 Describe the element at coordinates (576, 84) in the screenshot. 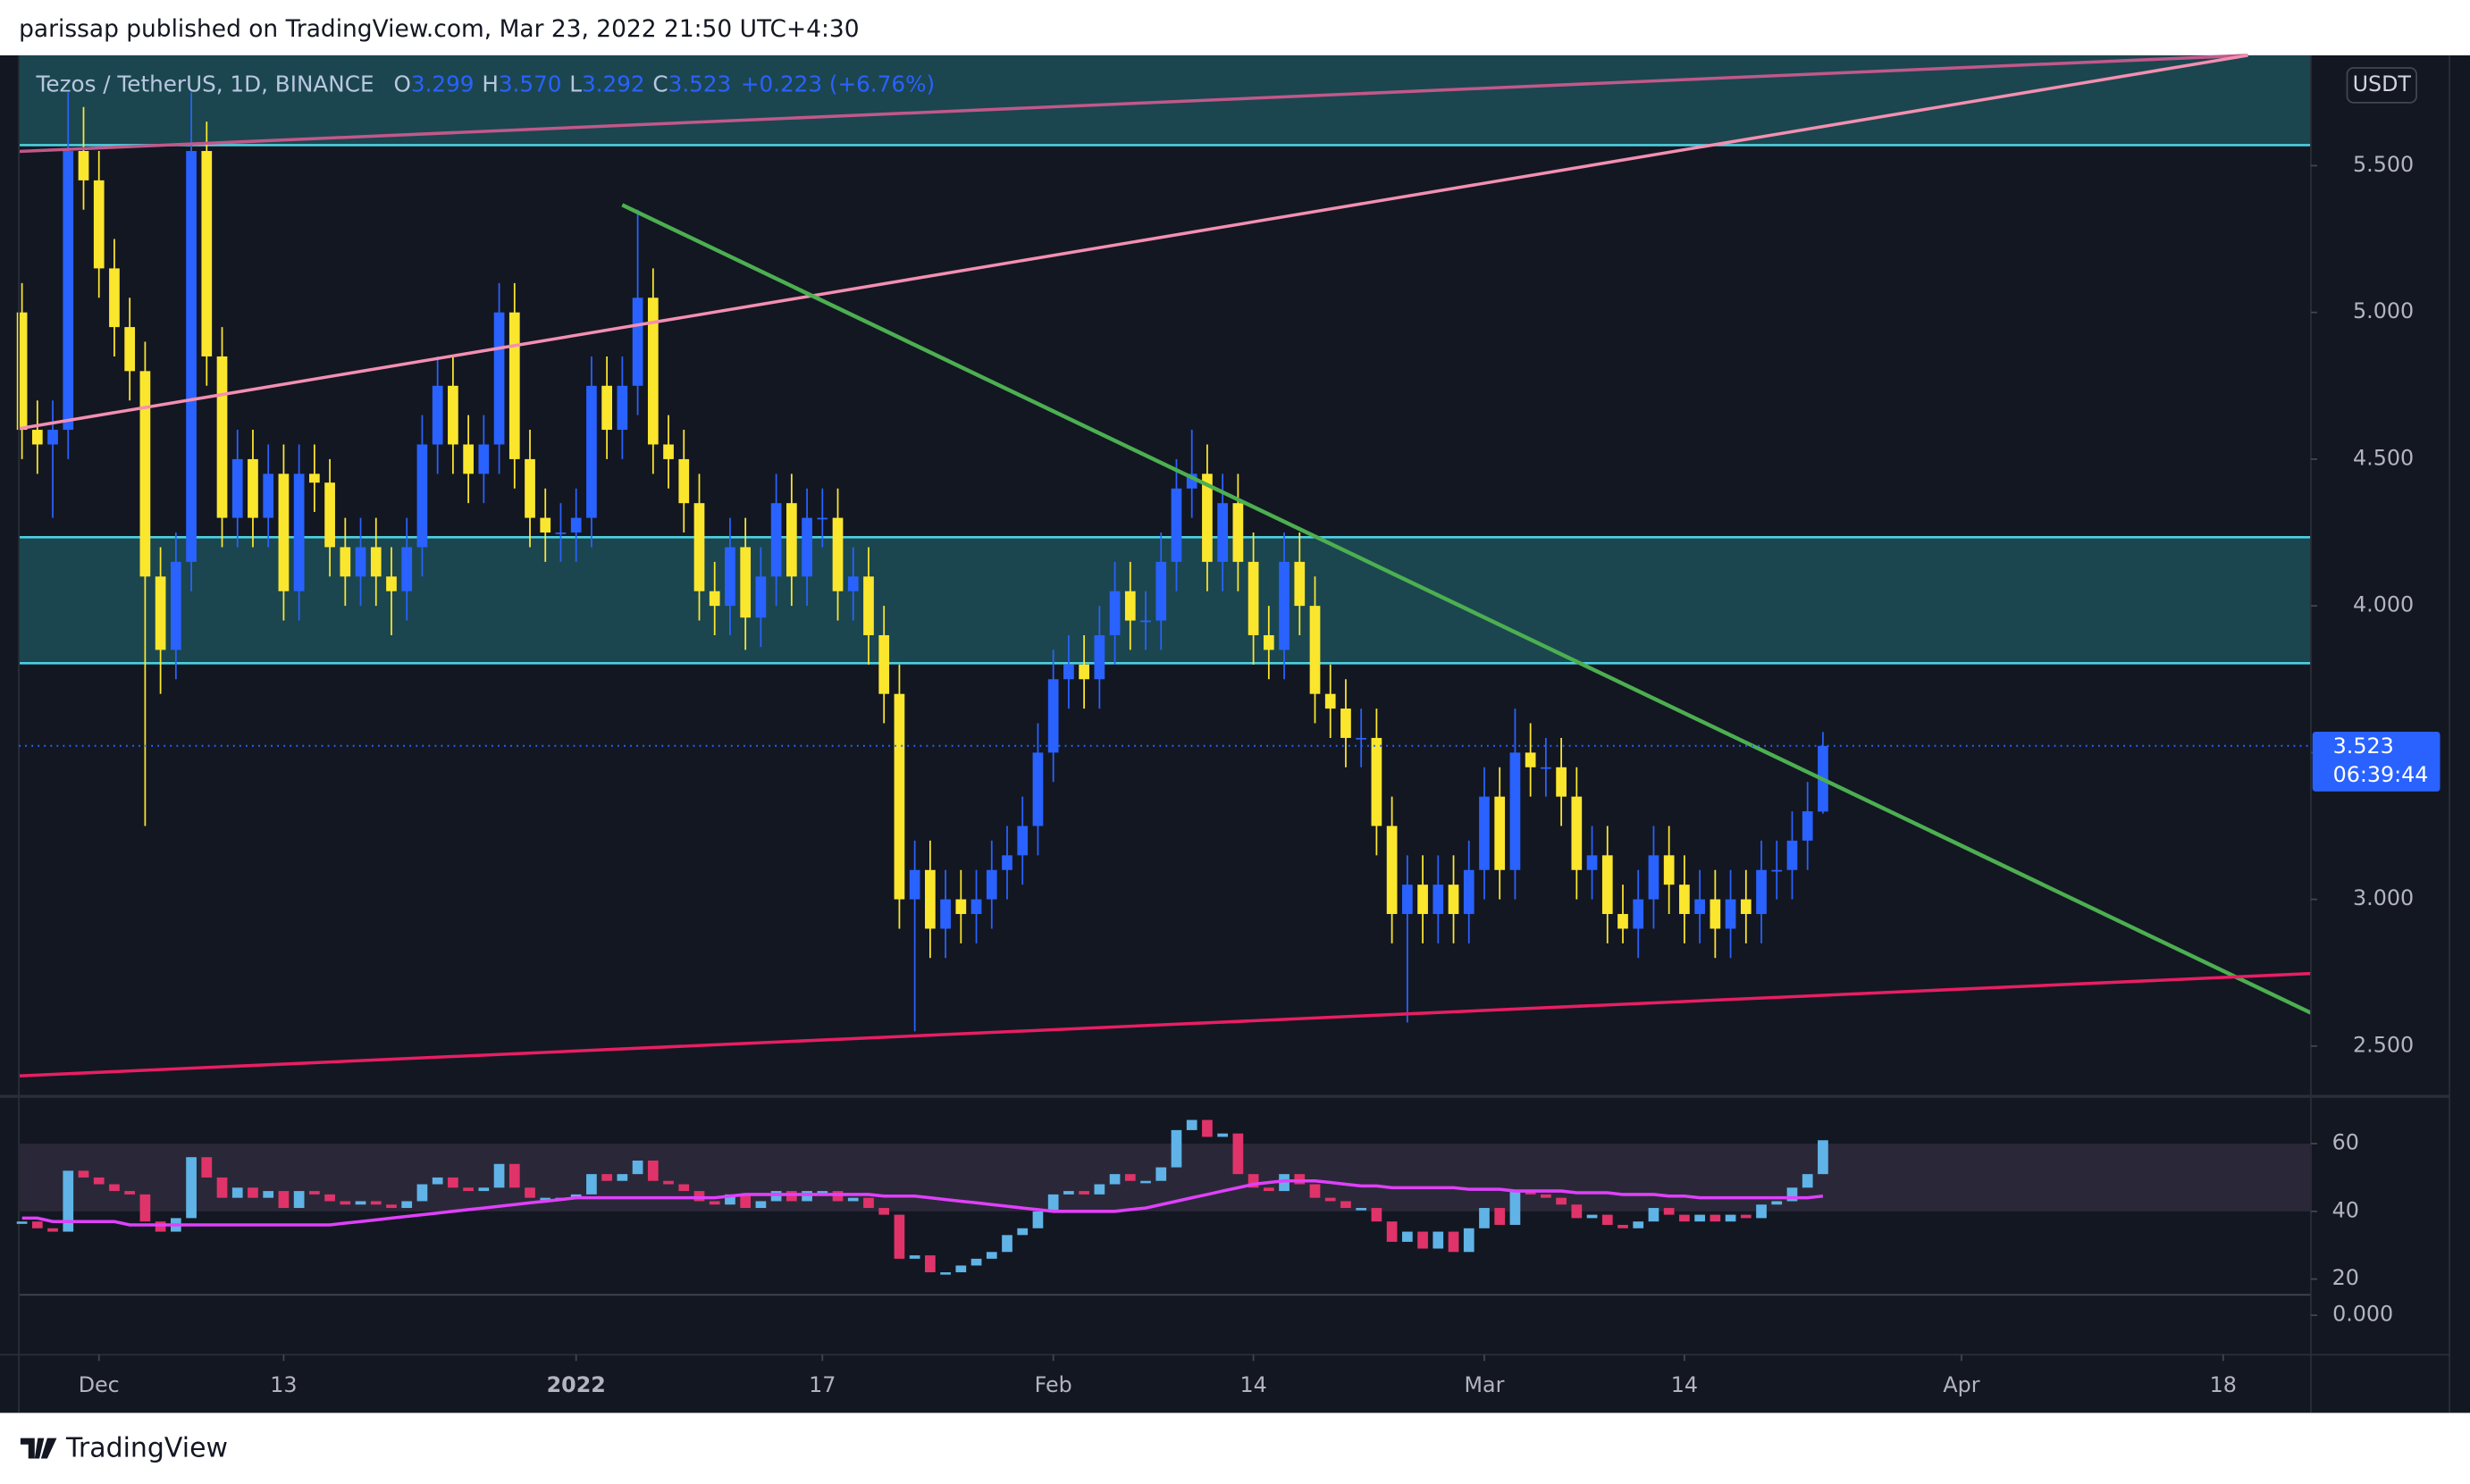

I see `legend-key: L` at that location.